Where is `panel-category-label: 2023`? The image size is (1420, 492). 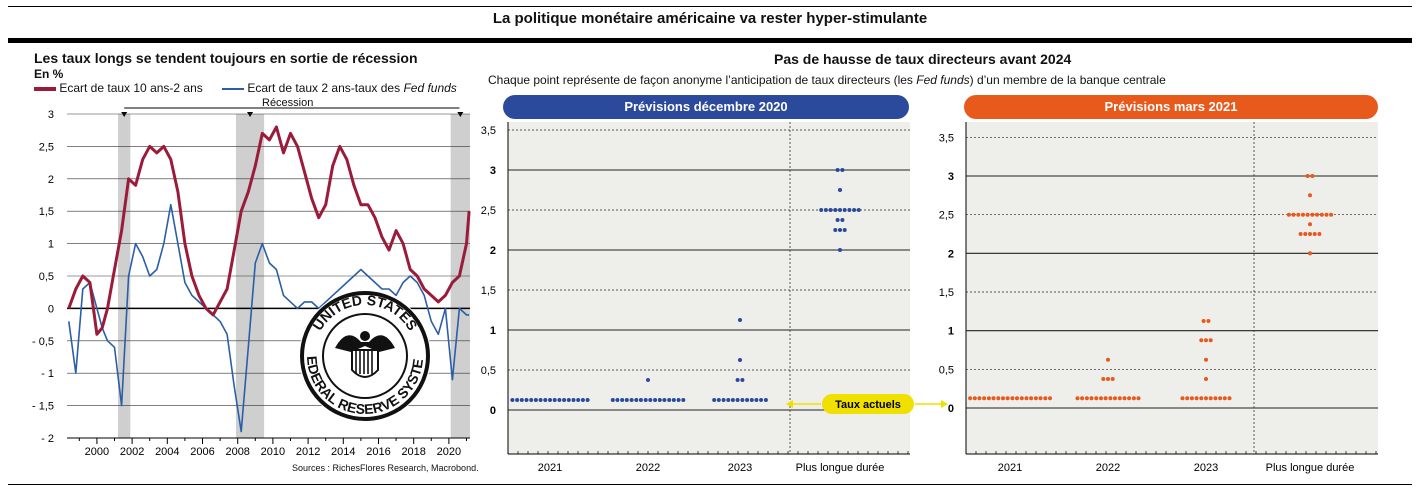 panel-category-label: 2023 is located at coordinates (1206, 468).